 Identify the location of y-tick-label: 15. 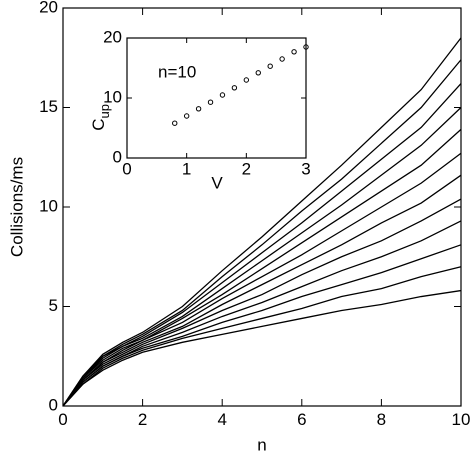
(48, 106).